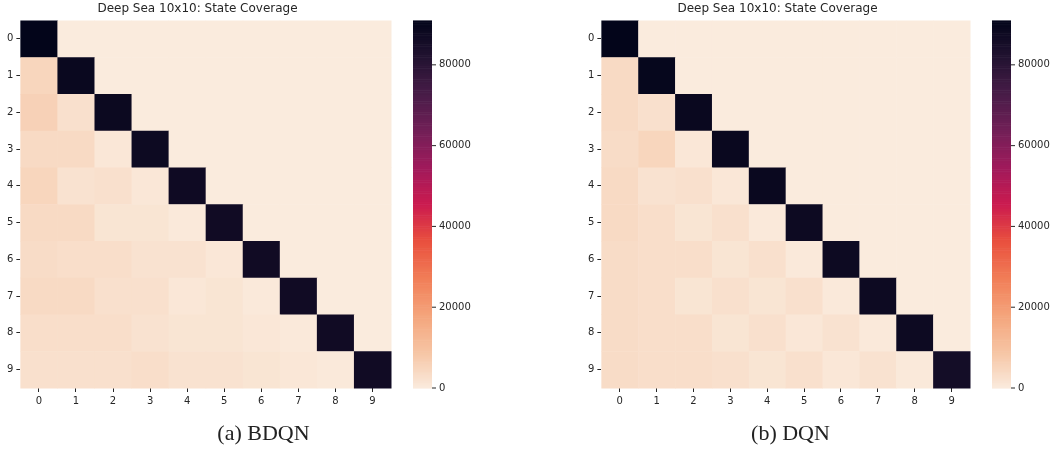  Describe the element at coordinates (263, 433) in the screenshot. I see `text: (a) BDQN` at that location.